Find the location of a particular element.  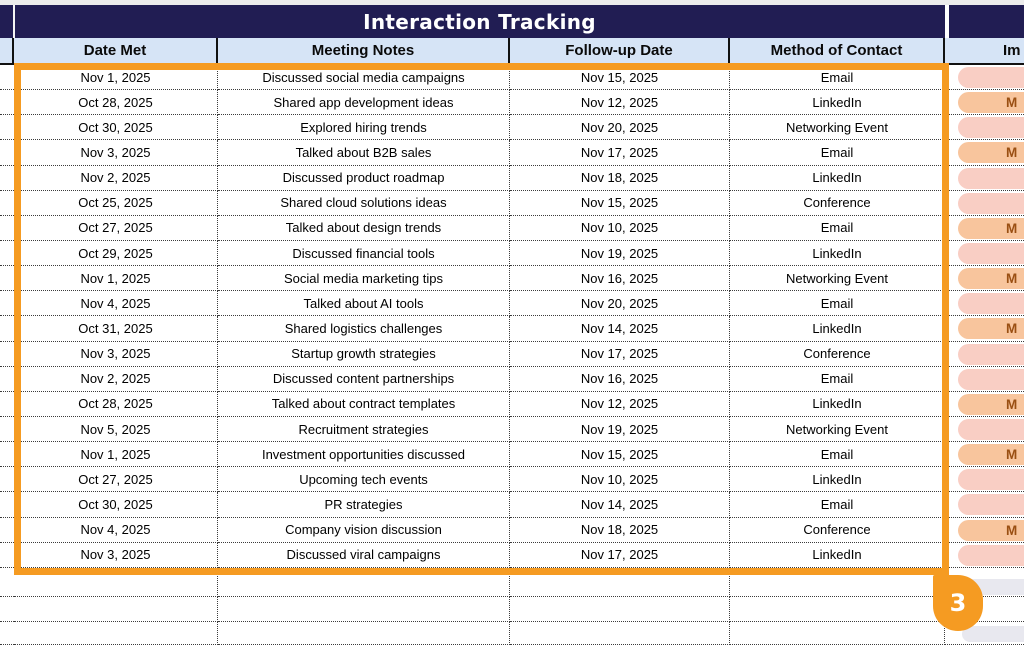

cell-meeting-notes: Discussed social media campaigns is located at coordinates (364, 78).